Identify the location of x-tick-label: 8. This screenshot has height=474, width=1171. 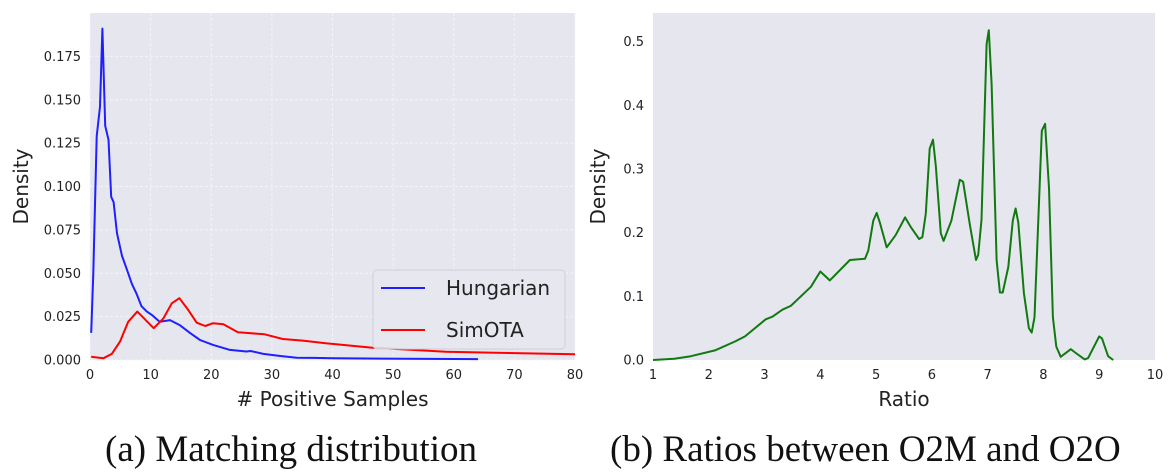
(1043, 375).